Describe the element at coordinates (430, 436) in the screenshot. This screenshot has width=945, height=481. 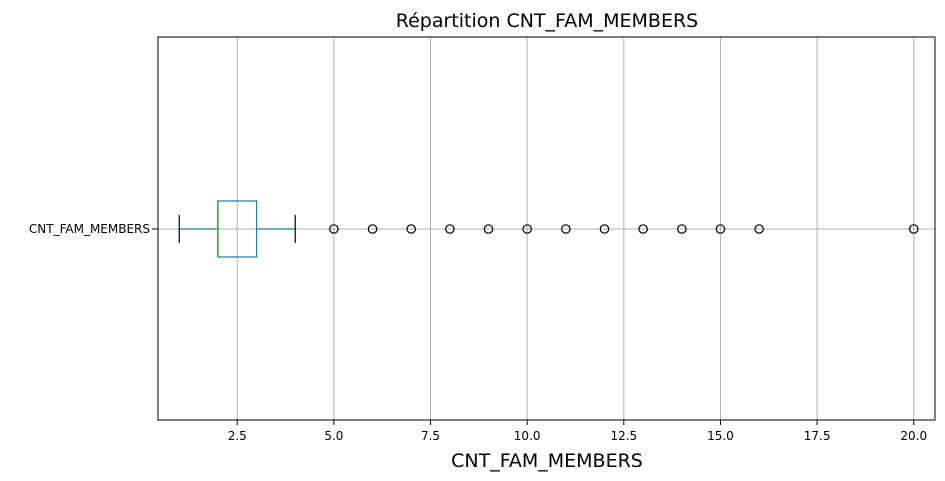
I see `x-tick-label: 7.5` at that location.